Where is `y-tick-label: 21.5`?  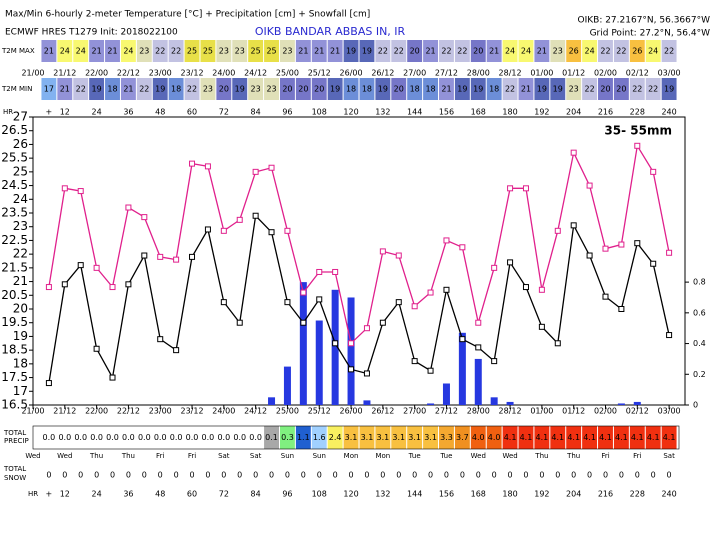 y-tick-label: 21.5 is located at coordinates (14, 267).